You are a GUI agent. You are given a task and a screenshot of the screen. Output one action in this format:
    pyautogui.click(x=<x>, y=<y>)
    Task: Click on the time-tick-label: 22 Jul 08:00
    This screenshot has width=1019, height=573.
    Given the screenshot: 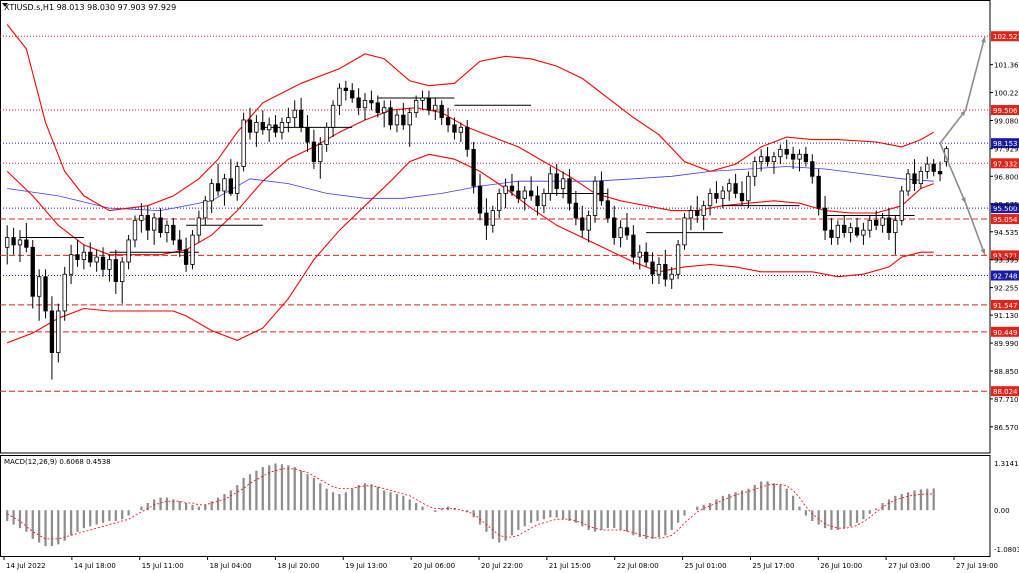 What is the action you would take?
    pyautogui.click(x=638, y=566)
    